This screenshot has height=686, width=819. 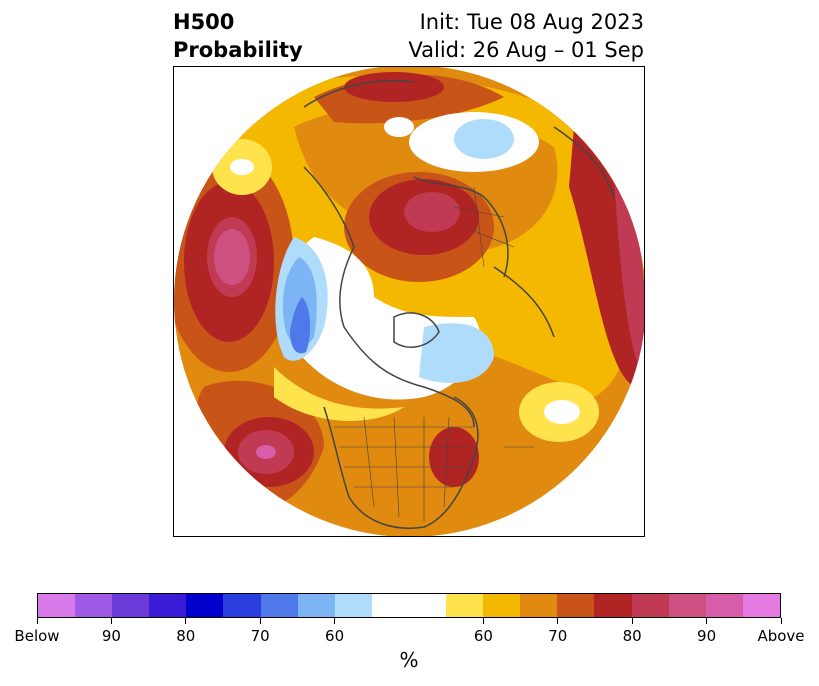 I want to click on colorbar, so click(x=409, y=605).